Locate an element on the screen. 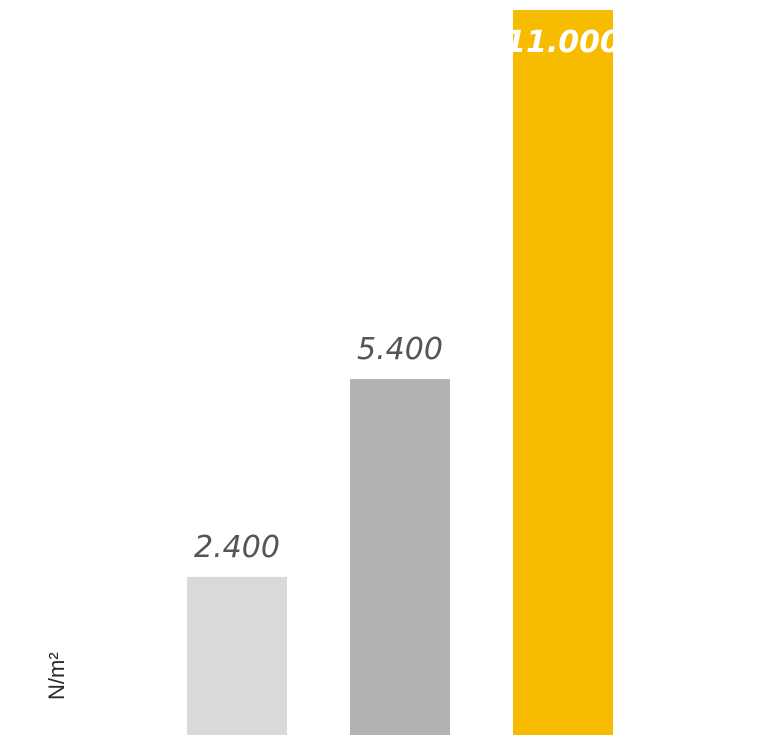 This screenshot has width=780, height=735. bar-2-value-label: 5.400 is located at coordinates (400, 349).